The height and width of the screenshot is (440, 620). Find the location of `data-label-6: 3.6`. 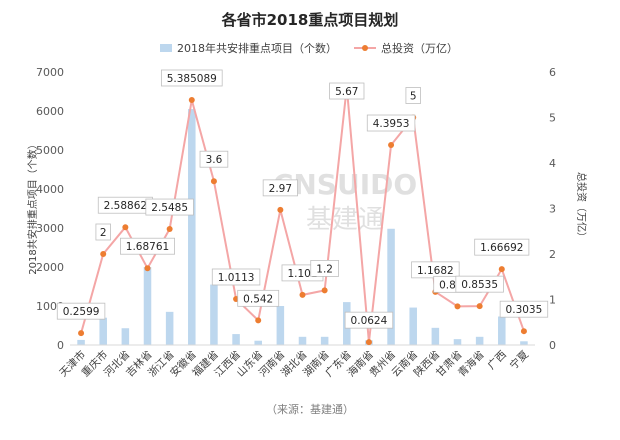

data-label-6: 3.6 is located at coordinates (214, 159).